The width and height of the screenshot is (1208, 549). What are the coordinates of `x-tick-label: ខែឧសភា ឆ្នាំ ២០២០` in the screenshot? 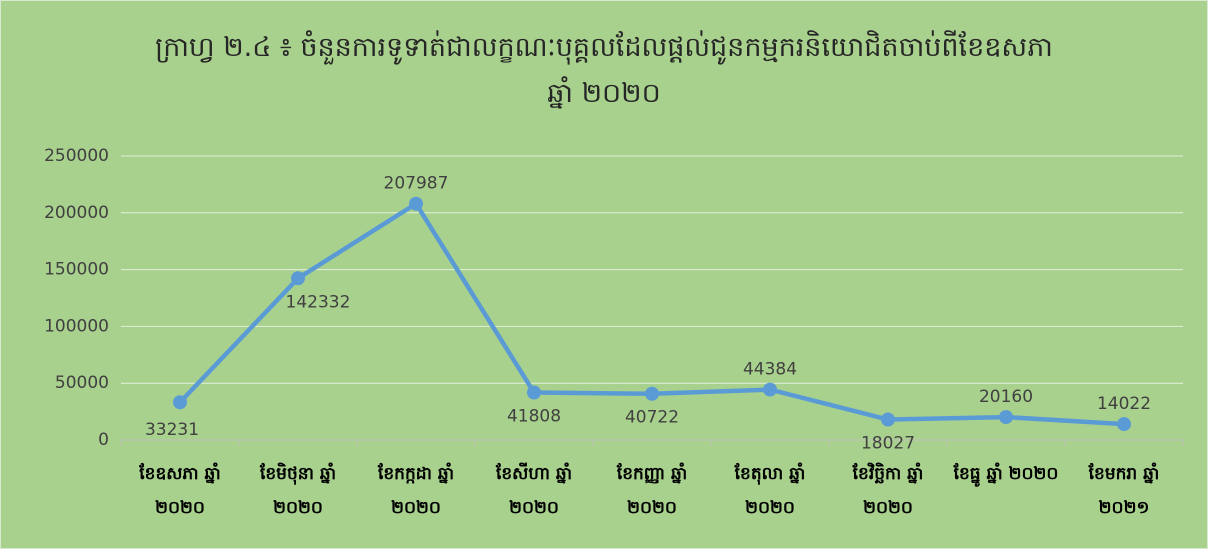 It's located at (180, 491).